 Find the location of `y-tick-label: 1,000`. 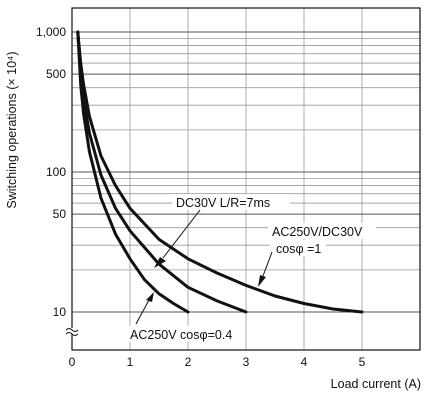

y-tick-label: 1,000 is located at coordinates (51, 32).